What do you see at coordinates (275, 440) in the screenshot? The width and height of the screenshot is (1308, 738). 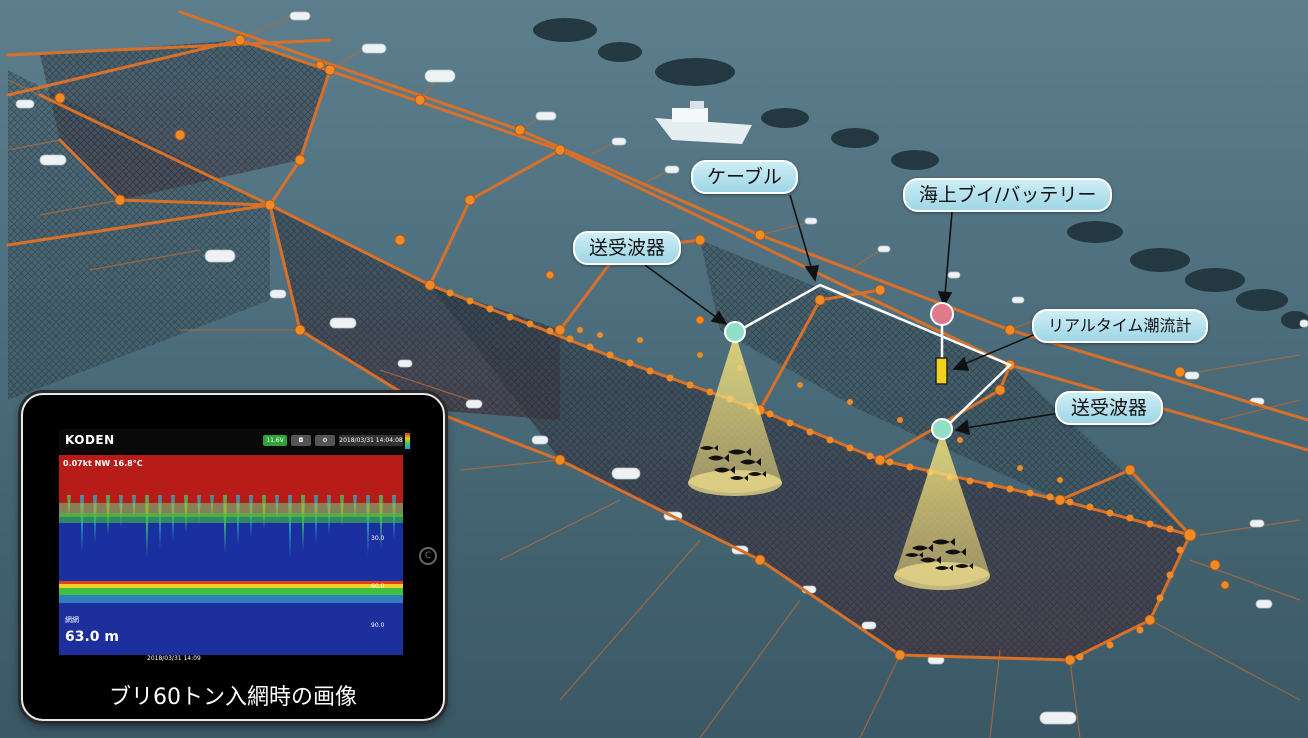 I see `voltage-badge: 11.6V` at bounding box center [275, 440].